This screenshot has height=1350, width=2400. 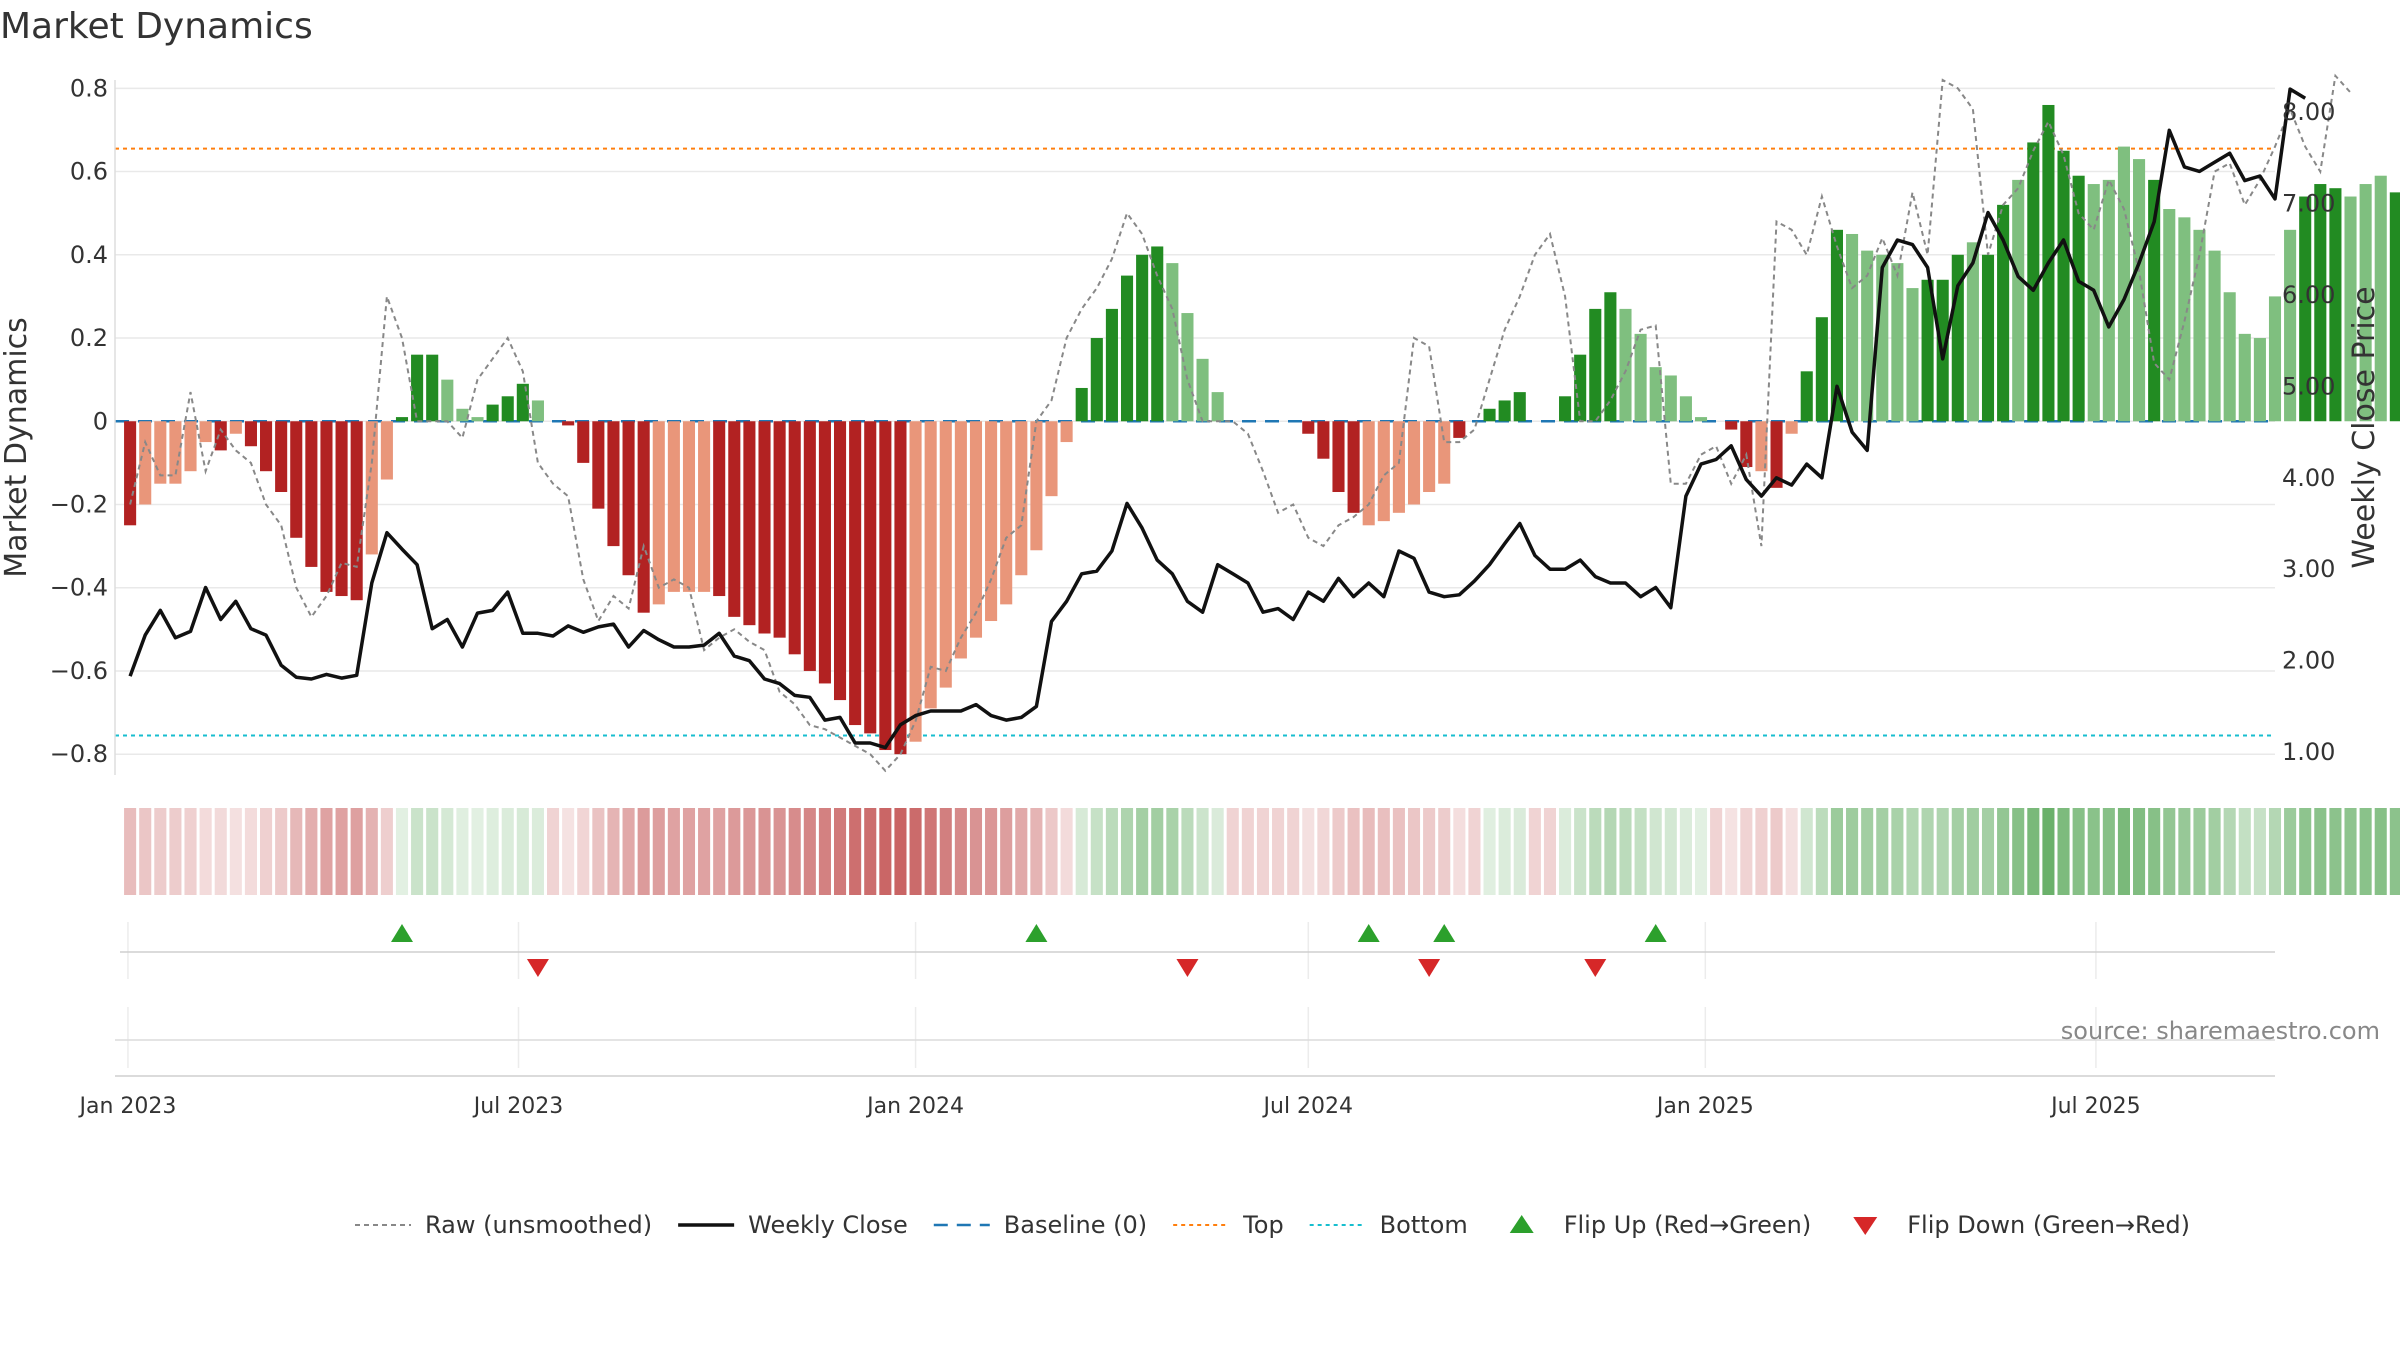 I want to click on y-left-tick-label: 0.8, so click(x=89, y=88).